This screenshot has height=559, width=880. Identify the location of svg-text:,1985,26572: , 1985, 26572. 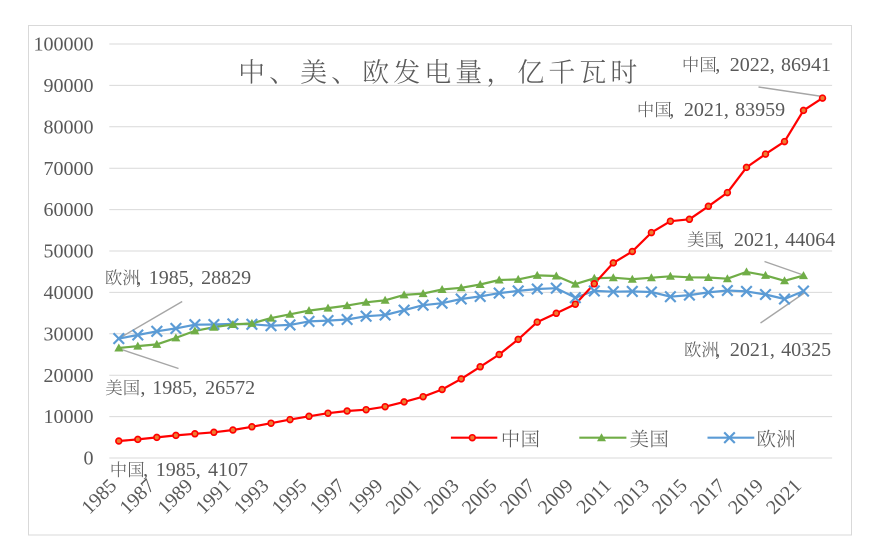
(197, 388).